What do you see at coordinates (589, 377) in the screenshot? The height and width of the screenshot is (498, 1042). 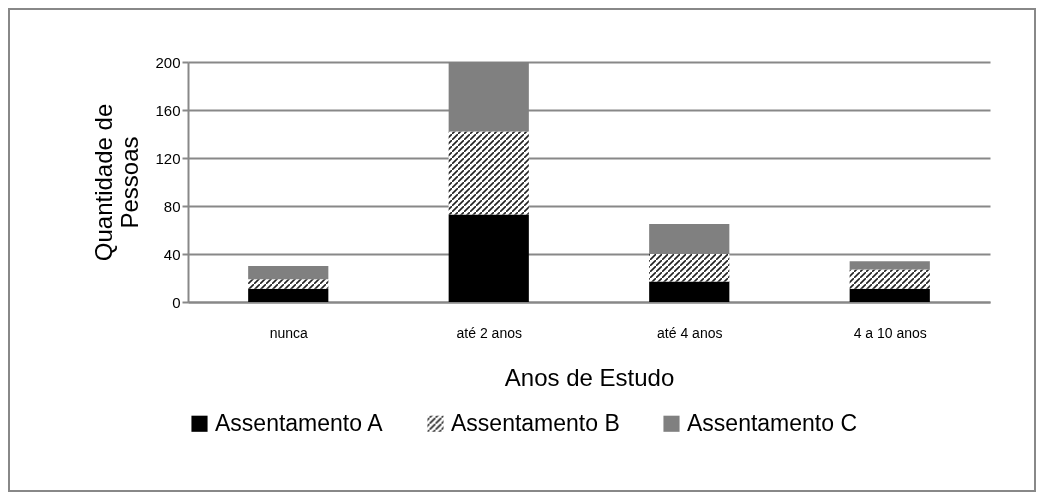 I see `x-axis-title: Anos de Estudo` at bounding box center [589, 377].